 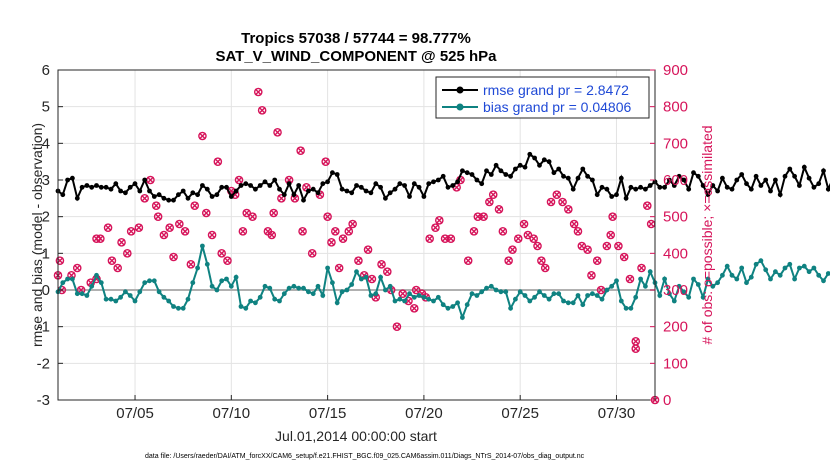 What do you see at coordinates (43, 400) in the screenshot?
I see `y-tick-label: -3` at bounding box center [43, 400].